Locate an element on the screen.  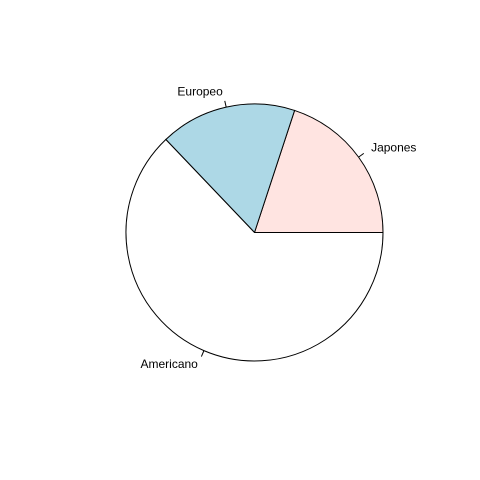
pie-slice-europeo is located at coordinates (230, 168).